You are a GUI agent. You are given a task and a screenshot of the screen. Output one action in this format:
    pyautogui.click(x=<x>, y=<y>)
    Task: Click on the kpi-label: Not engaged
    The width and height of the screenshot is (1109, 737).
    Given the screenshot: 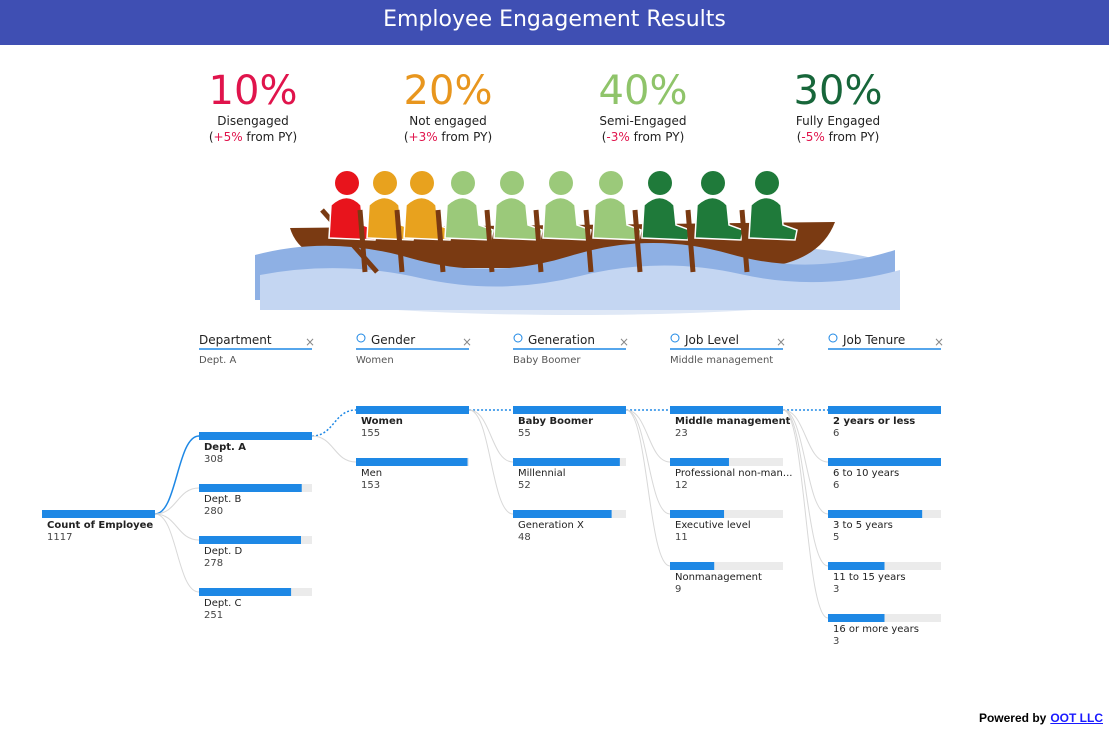 What is the action you would take?
    pyautogui.click(x=447, y=121)
    